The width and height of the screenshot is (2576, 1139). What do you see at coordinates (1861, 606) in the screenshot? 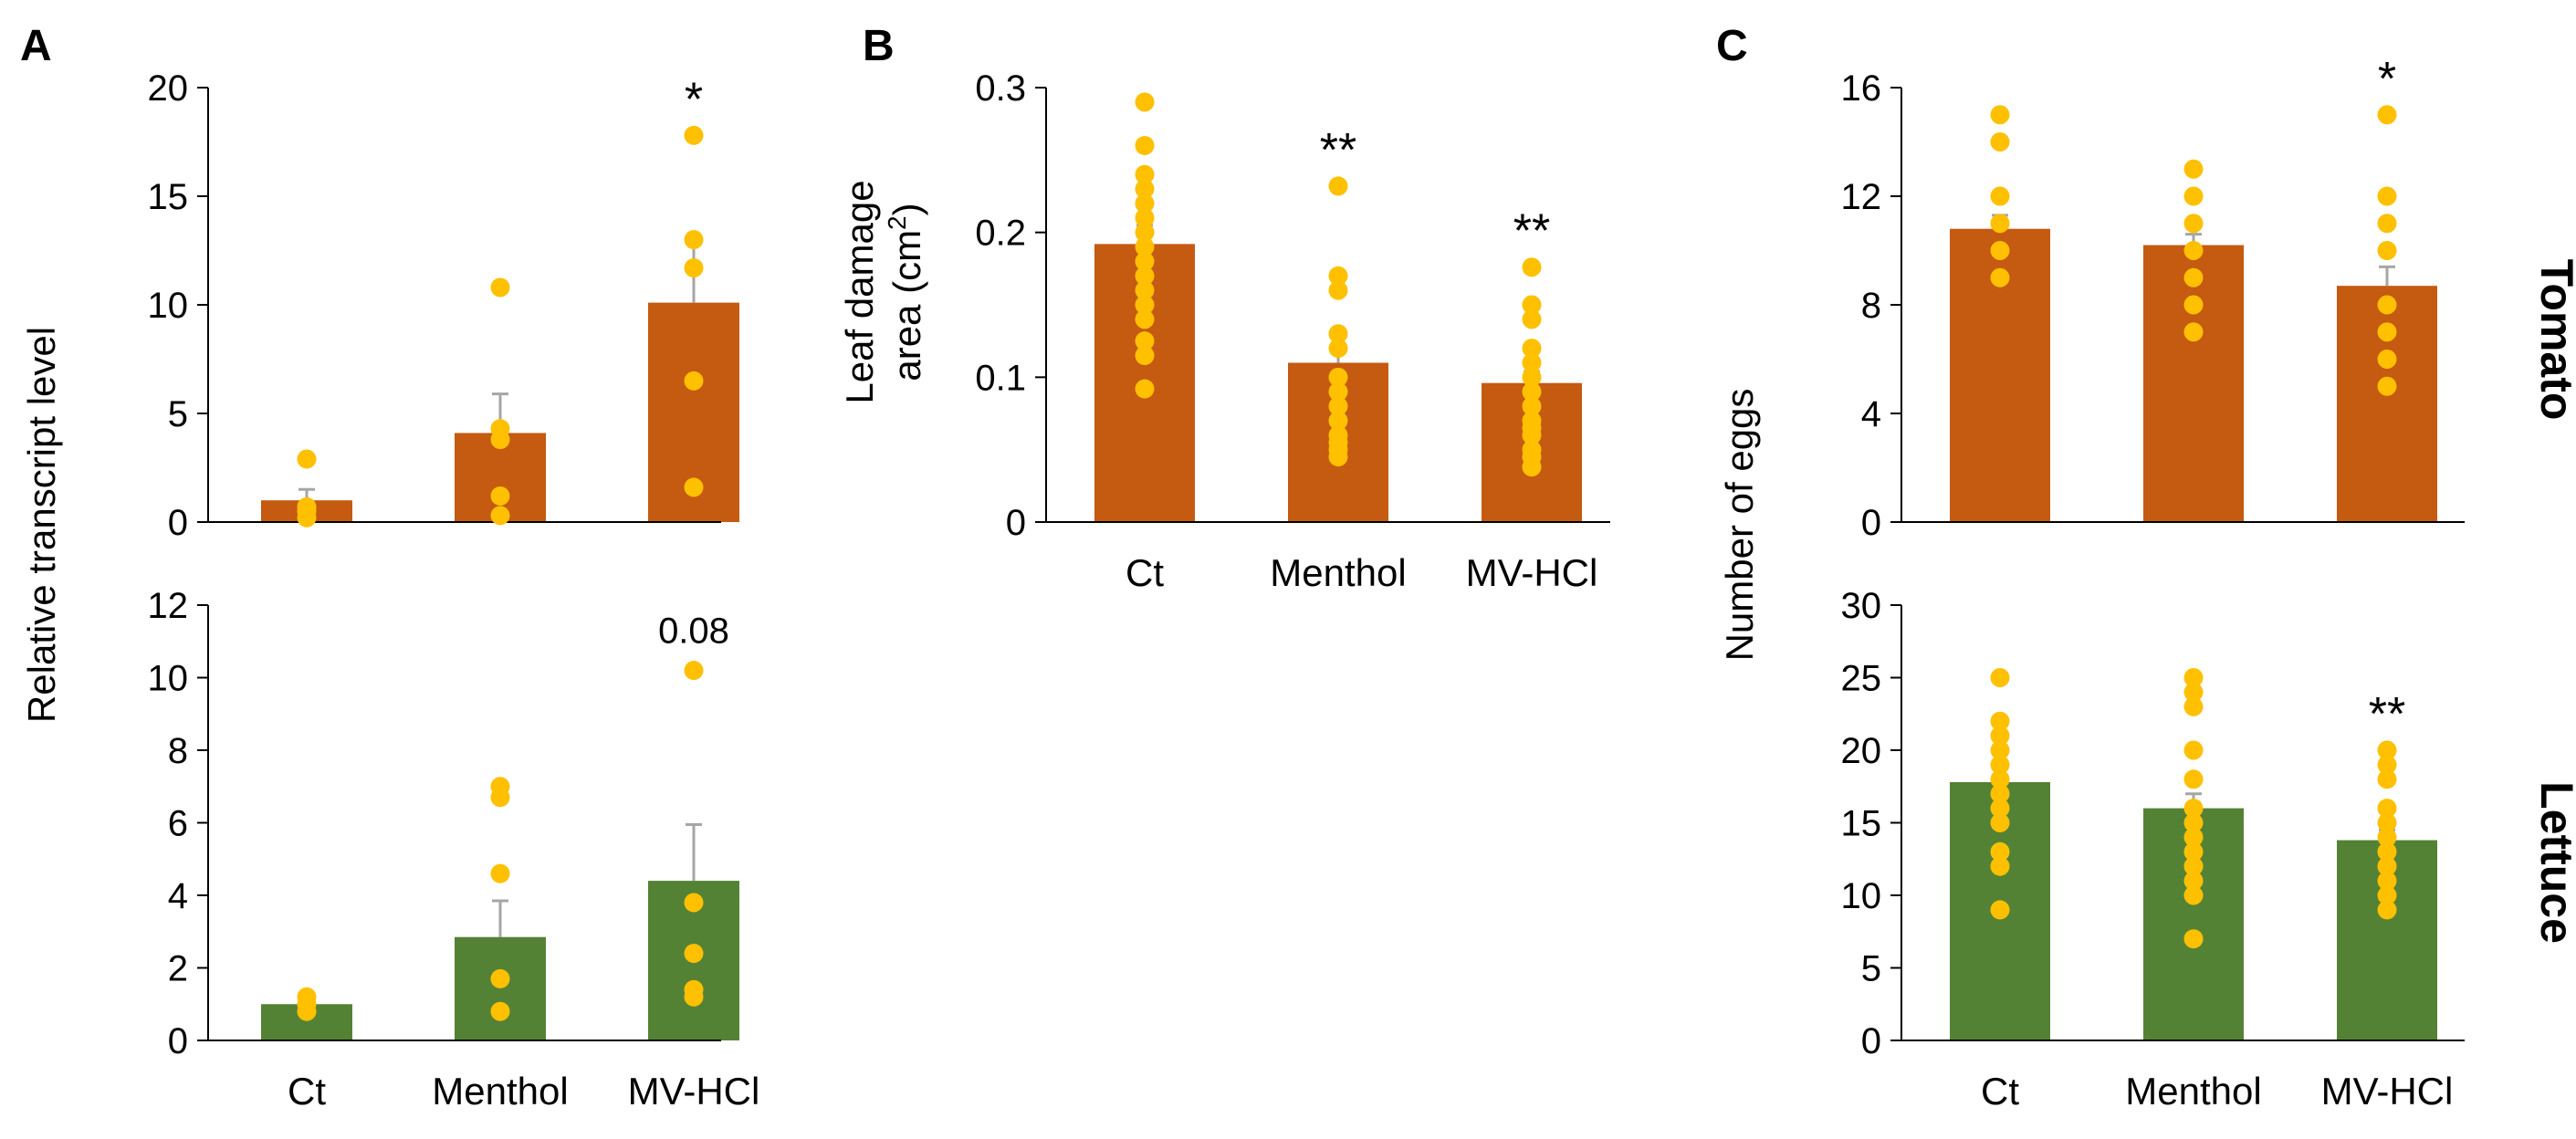
I see `y-tick-label: 30` at bounding box center [1861, 606].